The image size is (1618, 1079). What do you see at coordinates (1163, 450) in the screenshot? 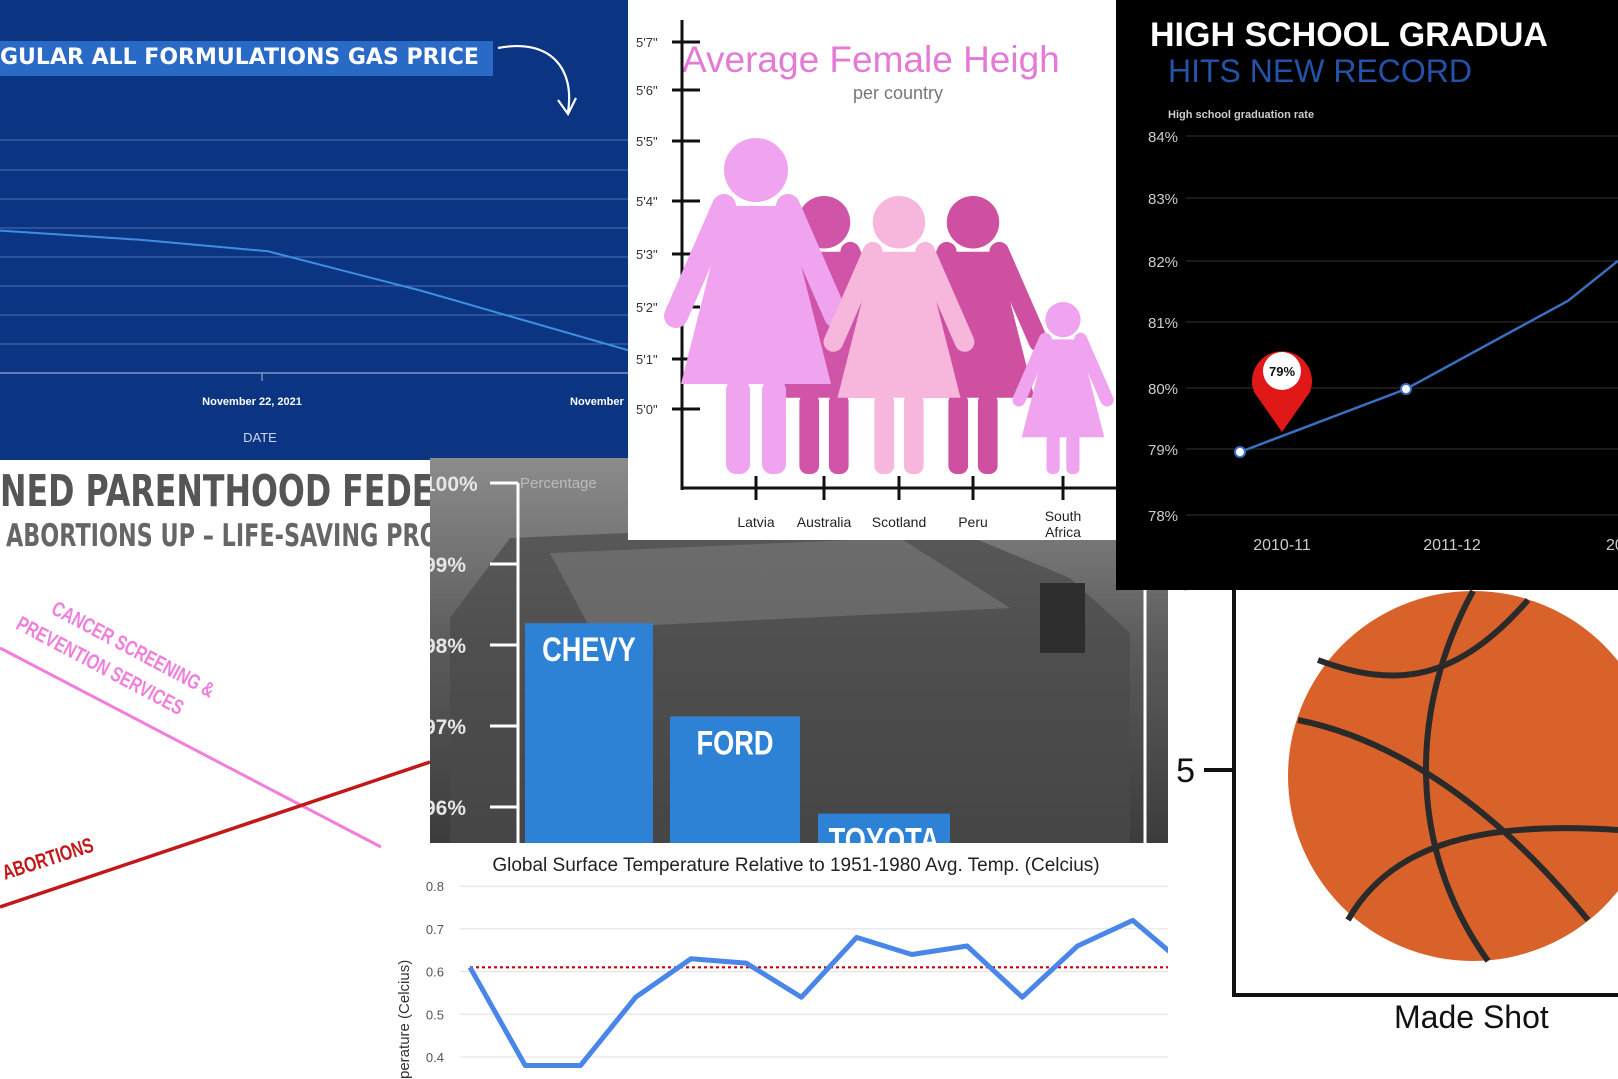
I see `grad-y-tick-label: 79%` at bounding box center [1163, 450].